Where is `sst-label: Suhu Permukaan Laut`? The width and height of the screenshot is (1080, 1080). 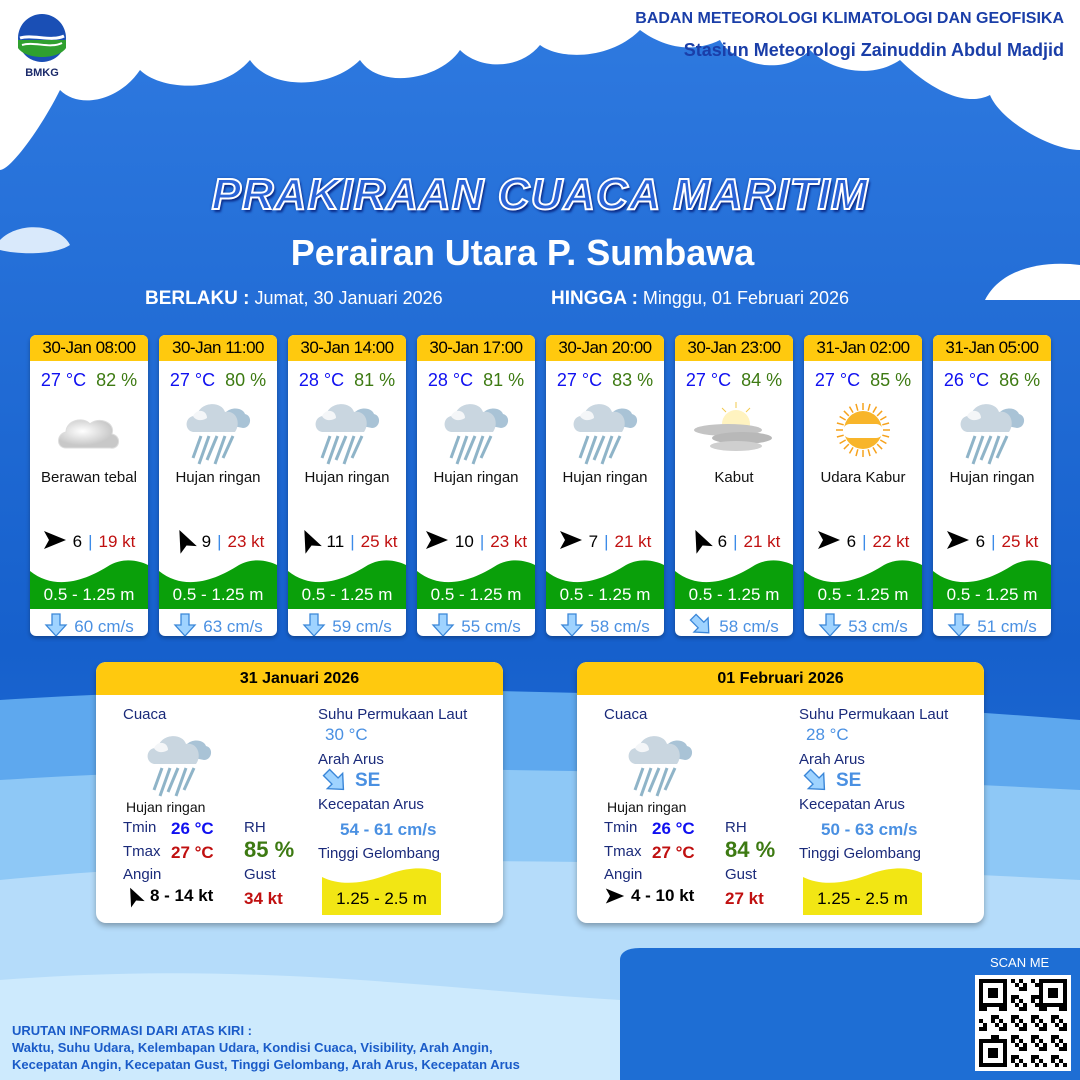
sst-label: Suhu Permukaan Laut is located at coordinates (874, 714).